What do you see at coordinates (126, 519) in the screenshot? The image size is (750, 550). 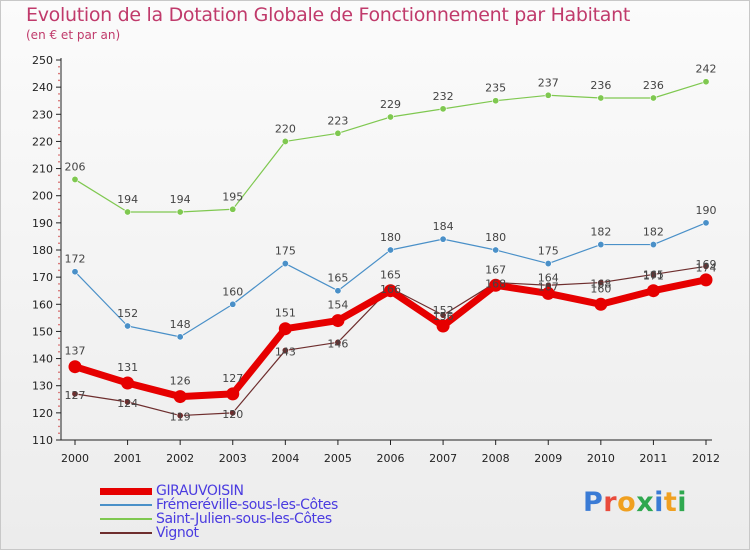 I see `legend-swatch-saint-julien` at bounding box center [126, 519].